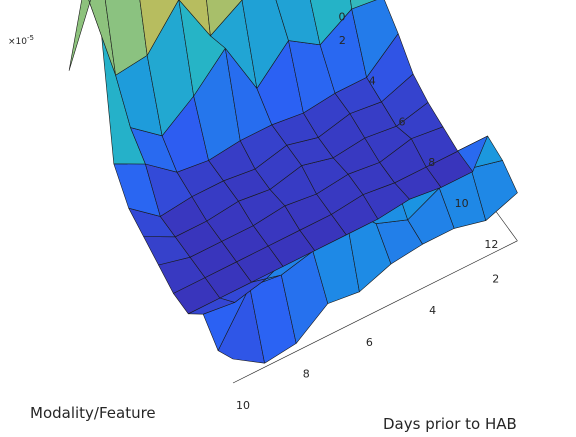 The height and width of the screenshot is (437, 576). What do you see at coordinates (21, 40) in the screenshot?
I see `z-multiplier: ×10⁻⁵` at bounding box center [21, 40].